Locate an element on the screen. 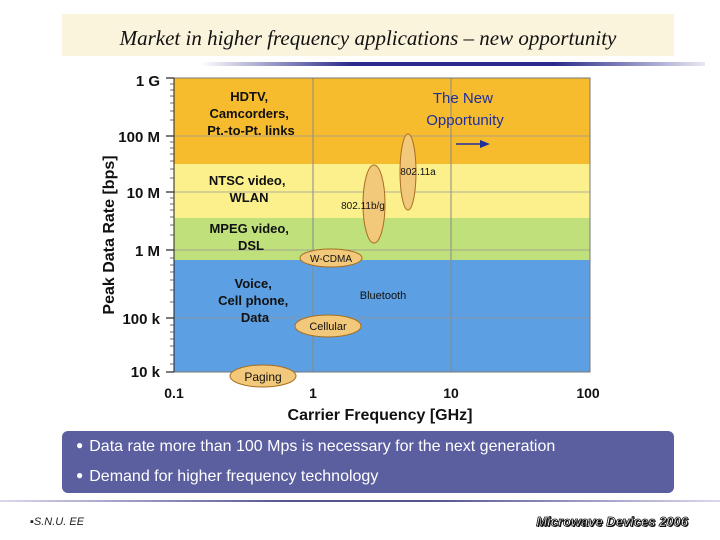  wcdma-label: W-CDMA is located at coordinates (331, 259).